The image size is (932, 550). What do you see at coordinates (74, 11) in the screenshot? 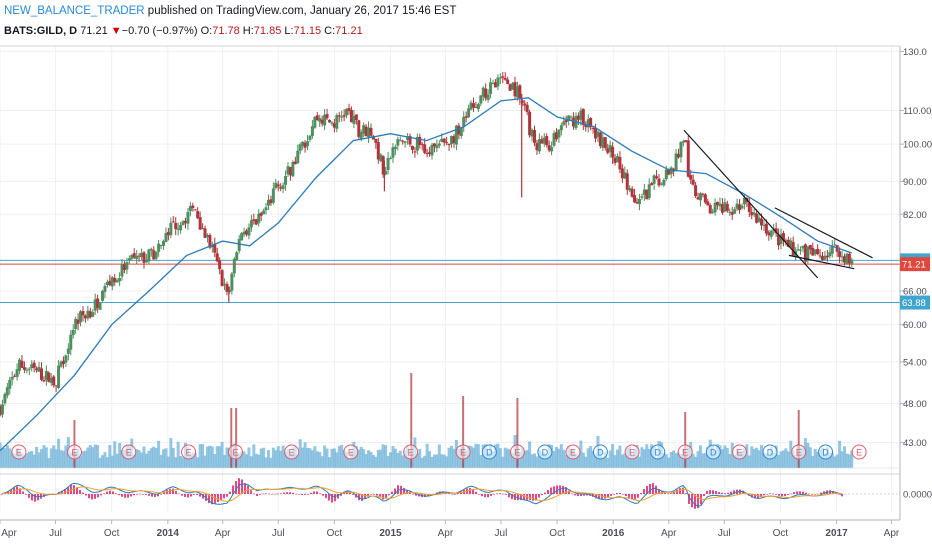
I see `author-link: NEW_BALANCE_TRADER` at bounding box center [74, 11].